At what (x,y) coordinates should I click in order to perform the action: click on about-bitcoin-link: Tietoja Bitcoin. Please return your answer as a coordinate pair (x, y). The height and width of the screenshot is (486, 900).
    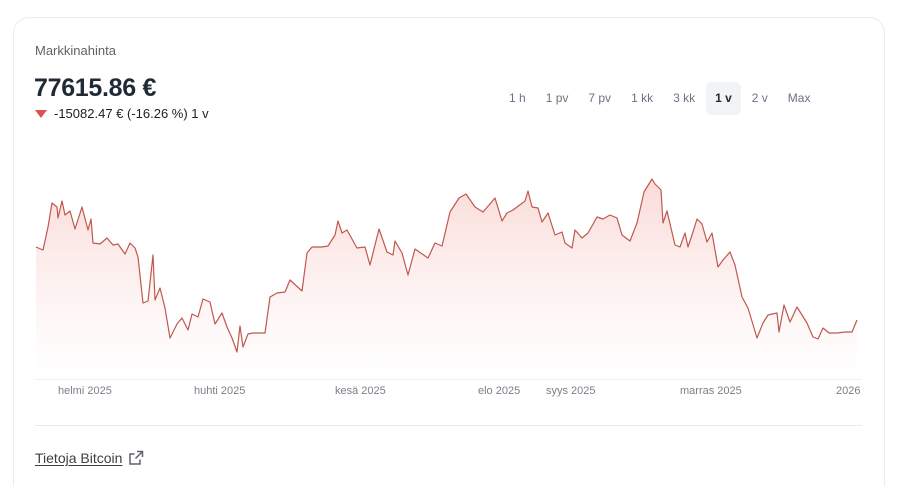
    Looking at the image, I should click on (79, 458).